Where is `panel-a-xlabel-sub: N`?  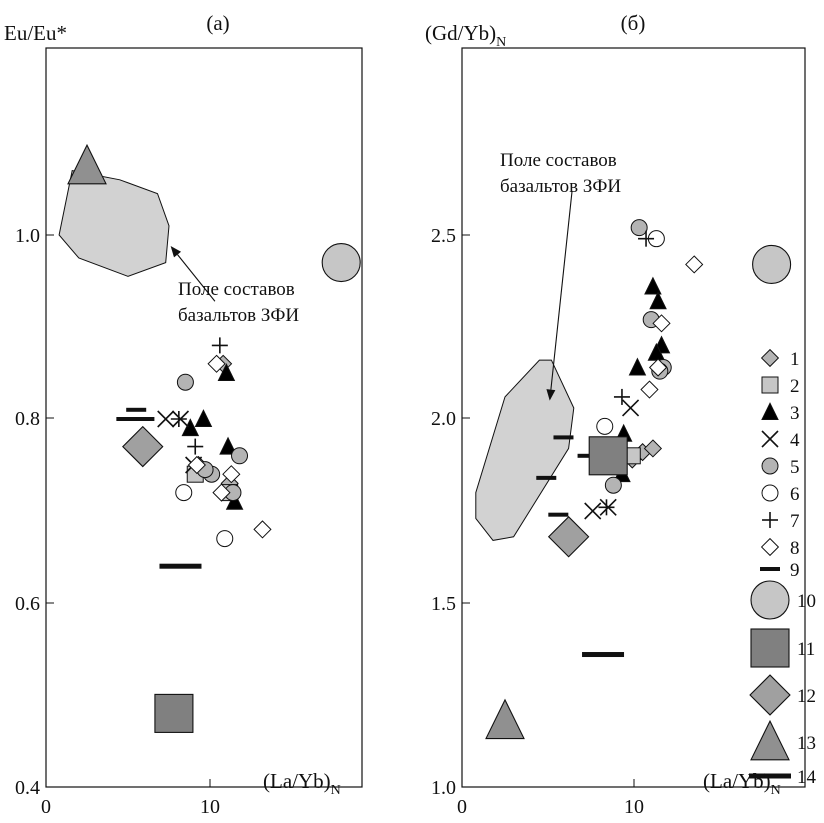
panel-a-xlabel-sub: N is located at coordinates (336, 790).